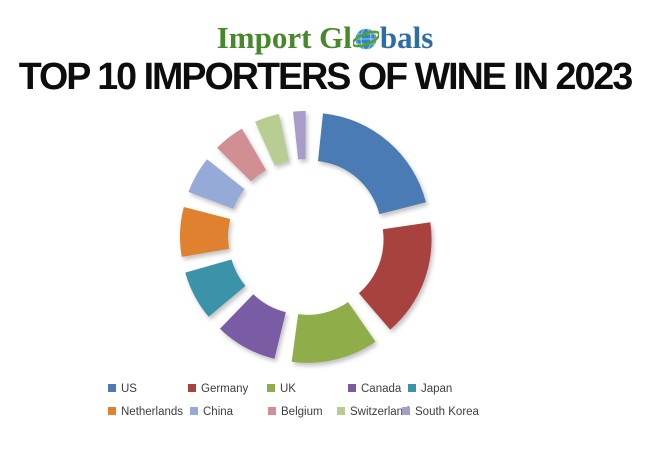 This screenshot has height=450, width=650. Describe the element at coordinates (216, 184) in the screenshot. I see `donut-slice-china` at that location.